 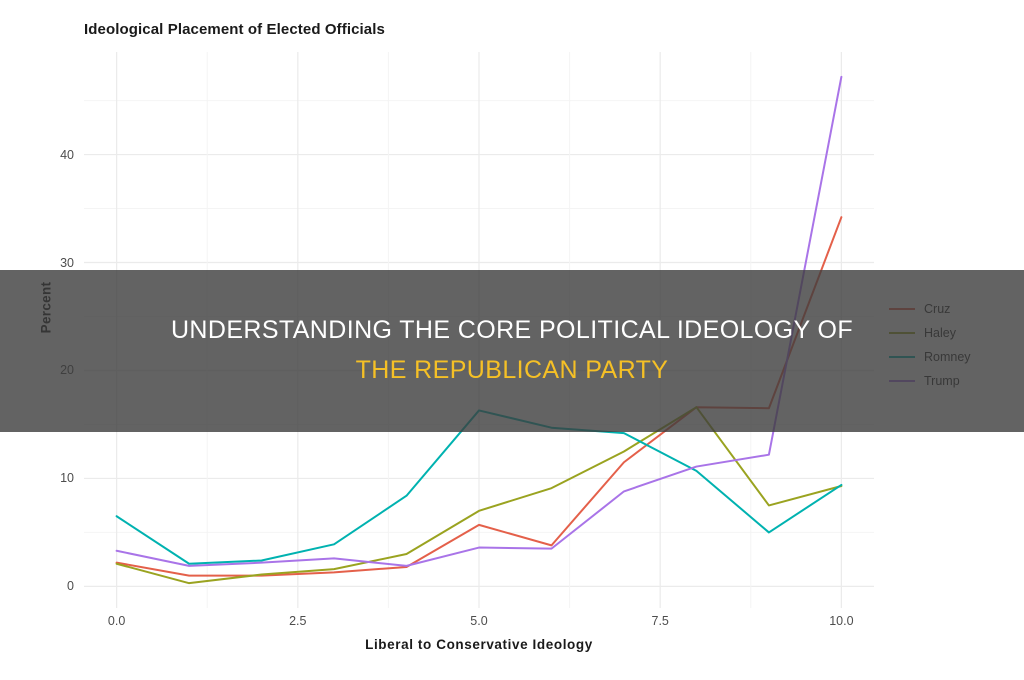 What do you see at coordinates (841, 621) in the screenshot?
I see `x-tick-label: 10.0` at bounding box center [841, 621].